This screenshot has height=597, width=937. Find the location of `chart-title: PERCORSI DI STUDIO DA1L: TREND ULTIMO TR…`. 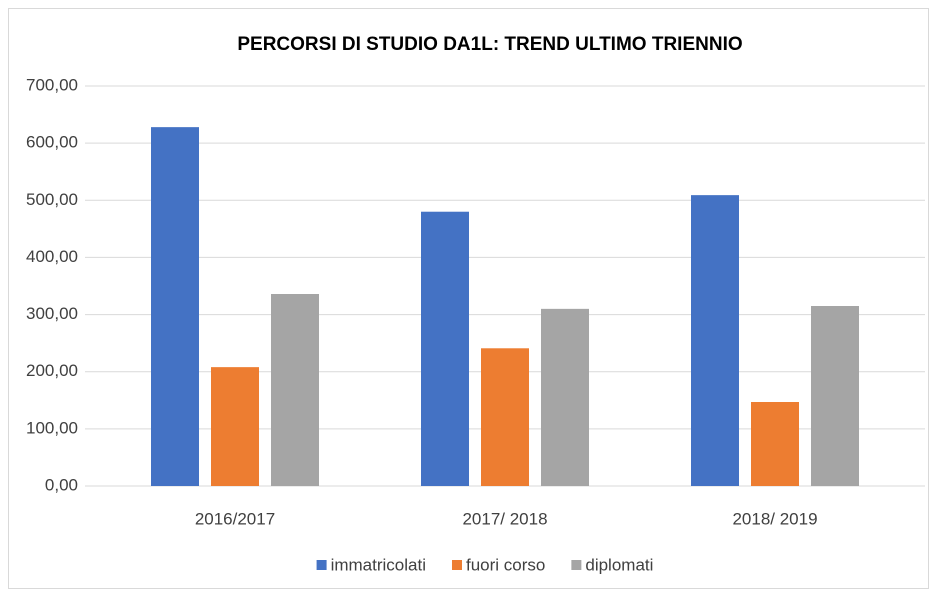

chart-title: PERCORSI DI STUDIO DA1L: TREND ULTIMO TR… is located at coordinates (489, 44).